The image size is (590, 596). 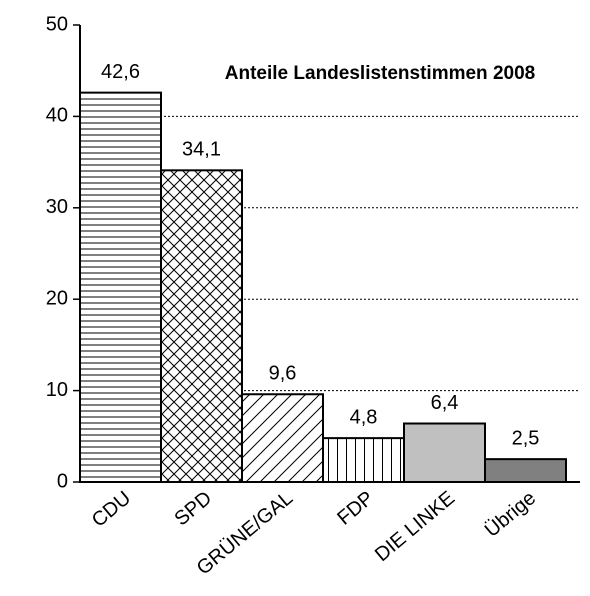 What do you see at coordinates (445, 403) in the screenshot?
I see `value-label: 6,4` at bounding box center [445, 403].